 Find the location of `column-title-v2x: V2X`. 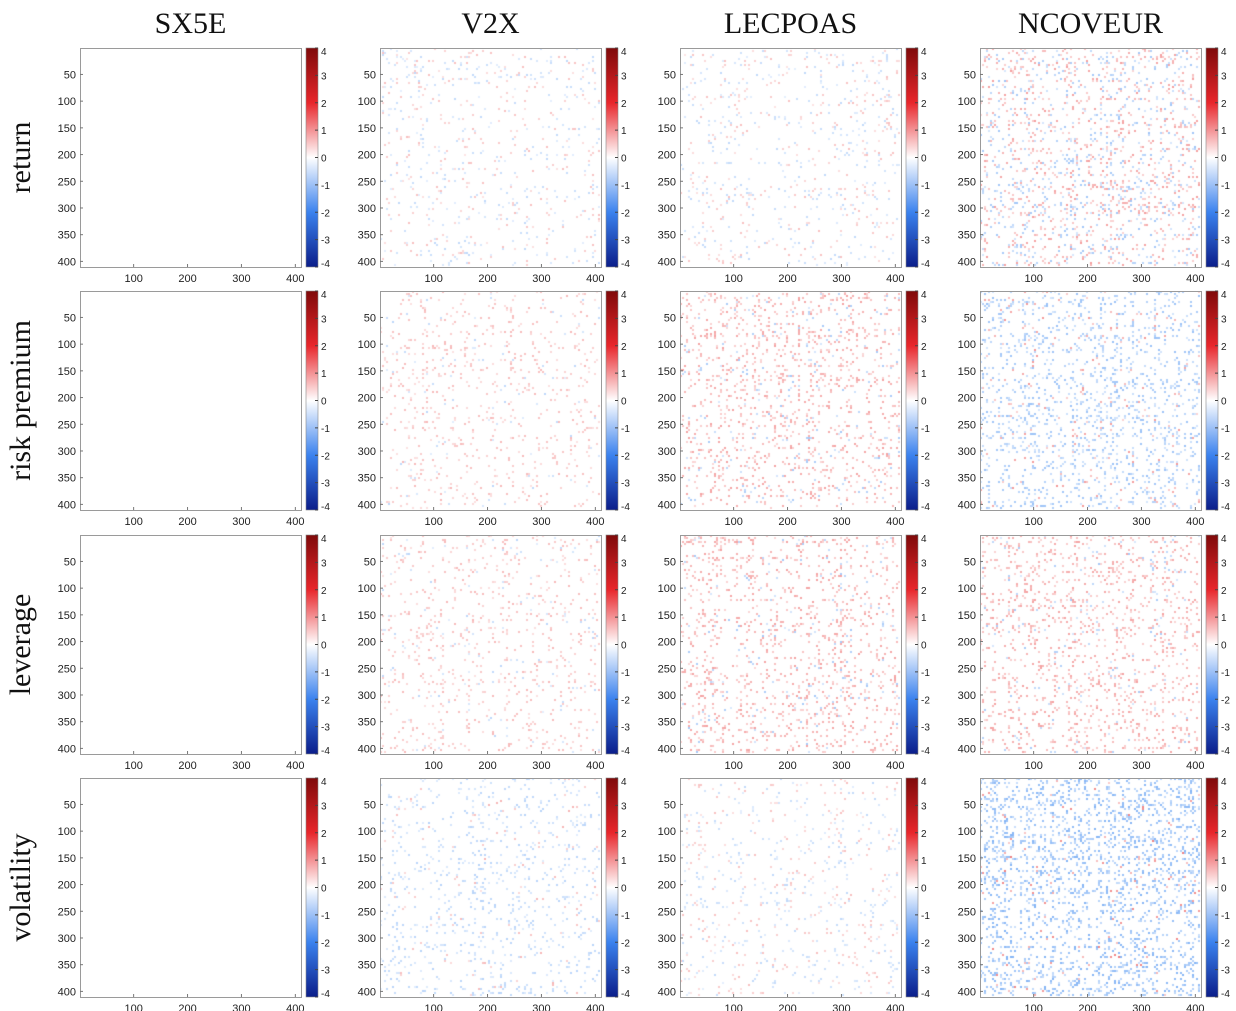

column-title-v2x: V2X is located at coordinates (490, 23).